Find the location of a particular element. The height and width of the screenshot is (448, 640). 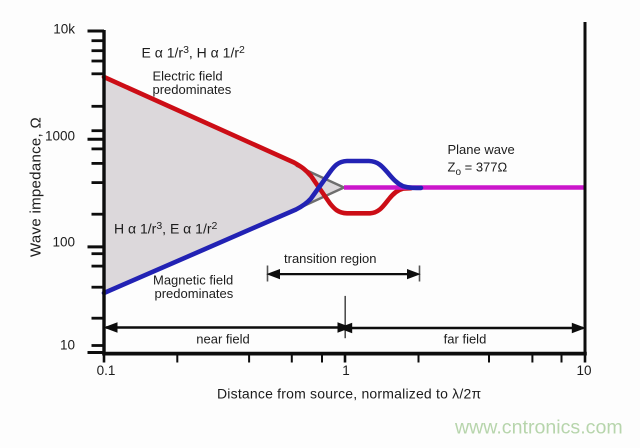

svg-text: 0.1 is located at coordinates (106, 370).